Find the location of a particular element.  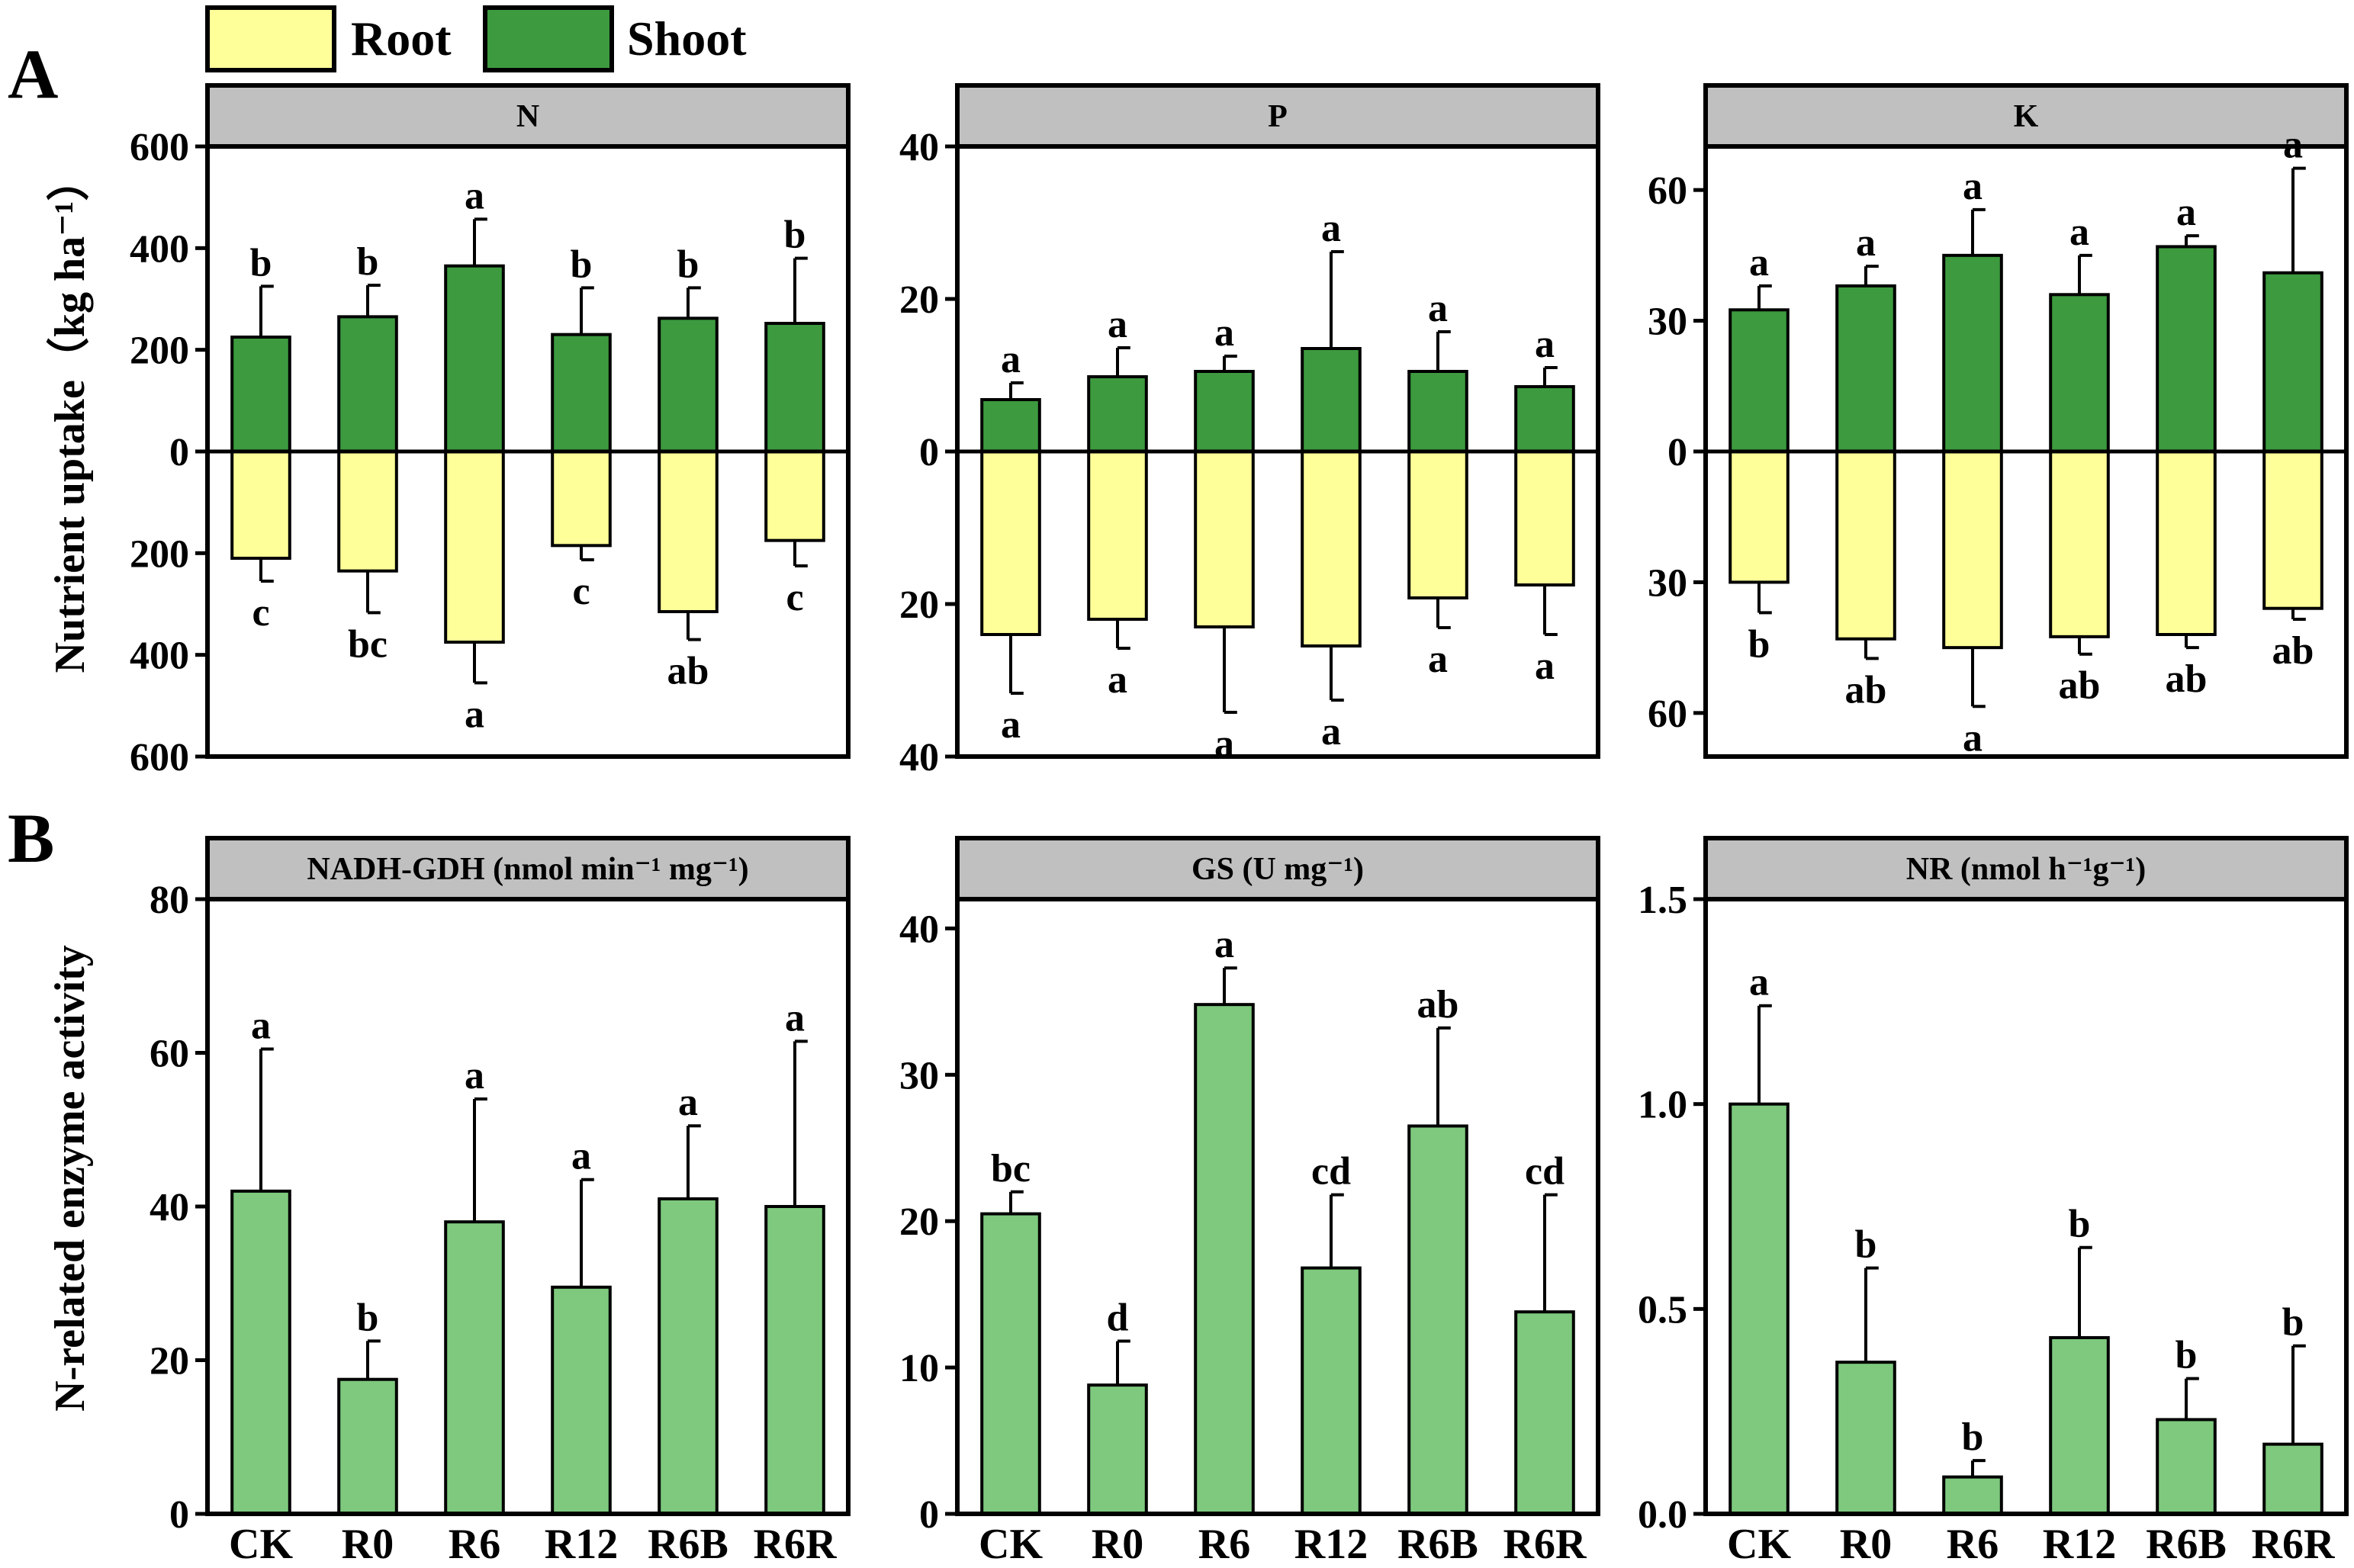

bar-nadh-gdh-enzyme-r6r is located at coordinates (794, 1360).